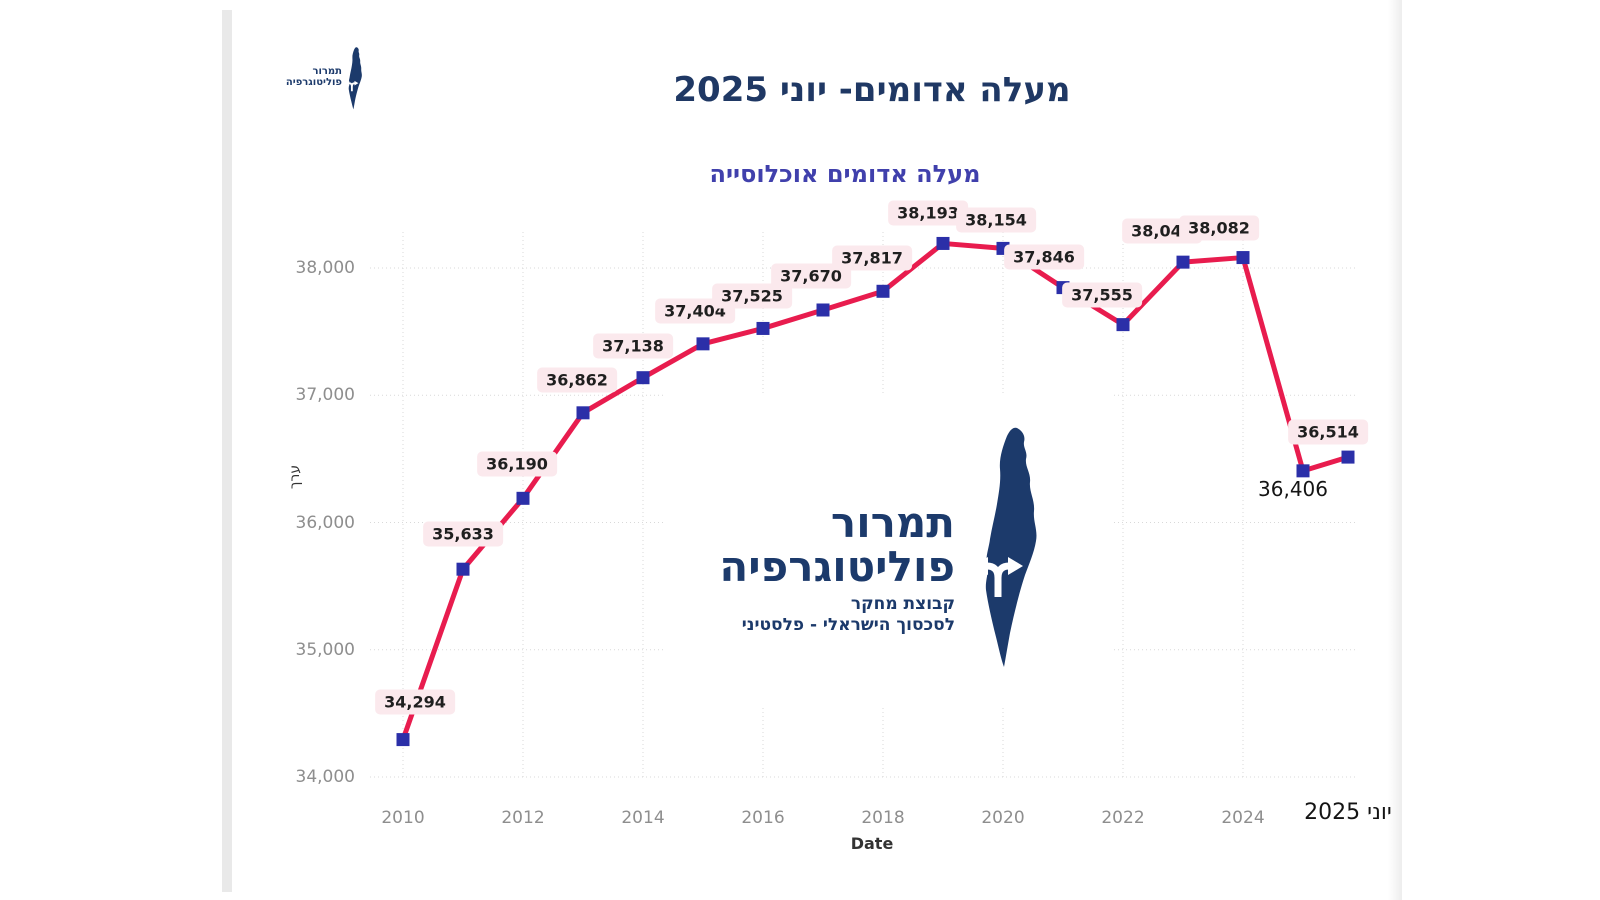 The image size is (1600, 900). I want to click on page-left-edge-divider, so click(227, 451).